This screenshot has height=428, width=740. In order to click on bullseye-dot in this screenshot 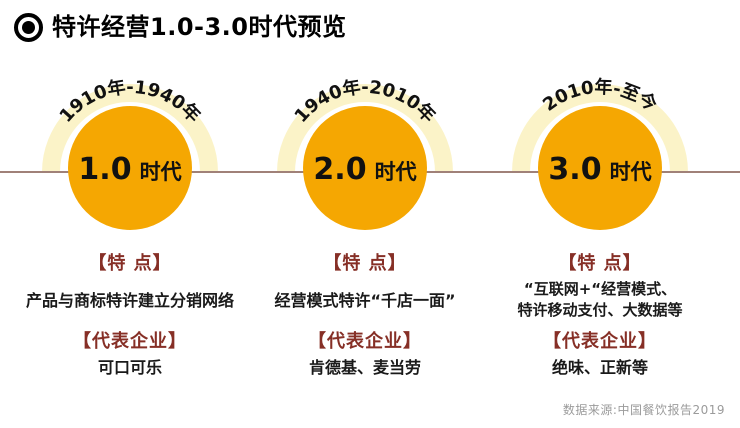, I will do `click(28, 27)`.